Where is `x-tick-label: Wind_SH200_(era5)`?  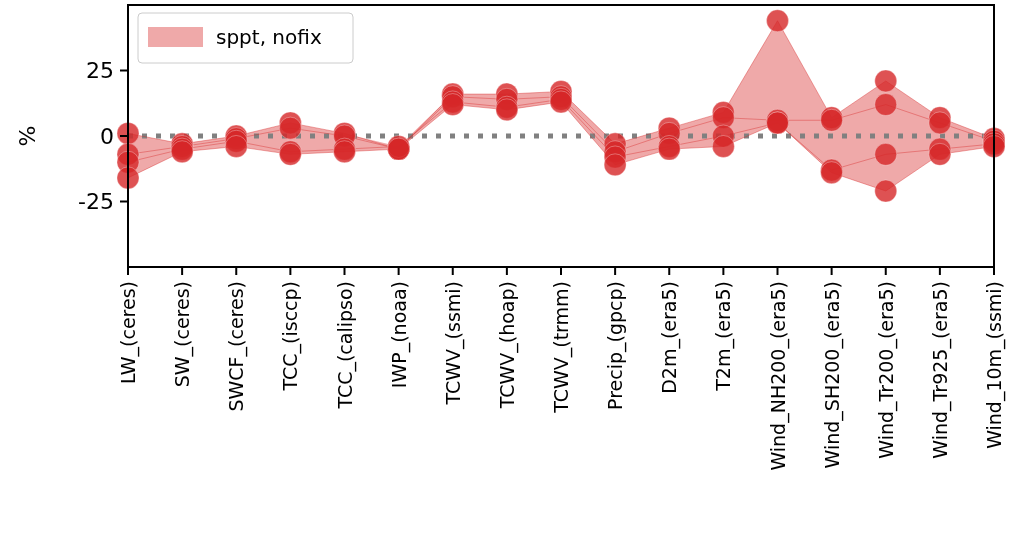 x-tick-label: Wind_SH200_(era5) is located at coordinates (832, 375).